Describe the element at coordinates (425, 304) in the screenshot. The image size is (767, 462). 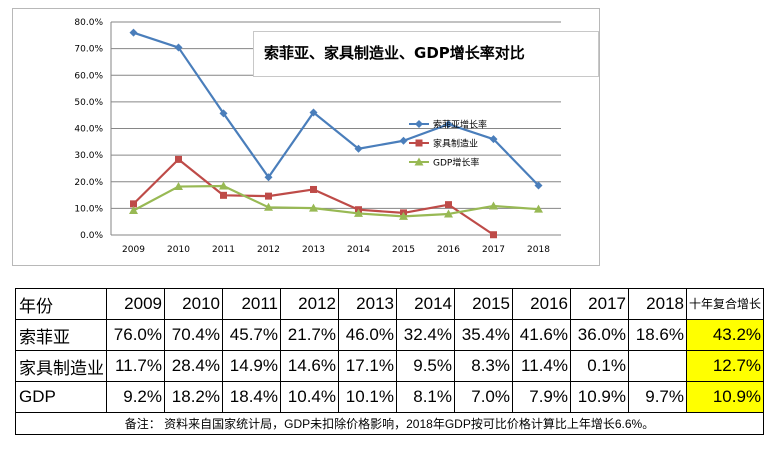
I see `header-year: 2014` at that location.